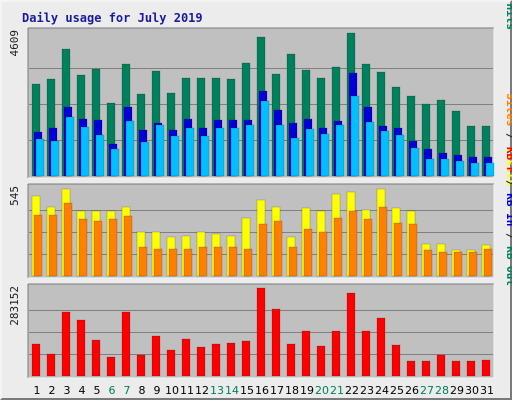  I want to click on day-label-5: 5, so click(97, 390).